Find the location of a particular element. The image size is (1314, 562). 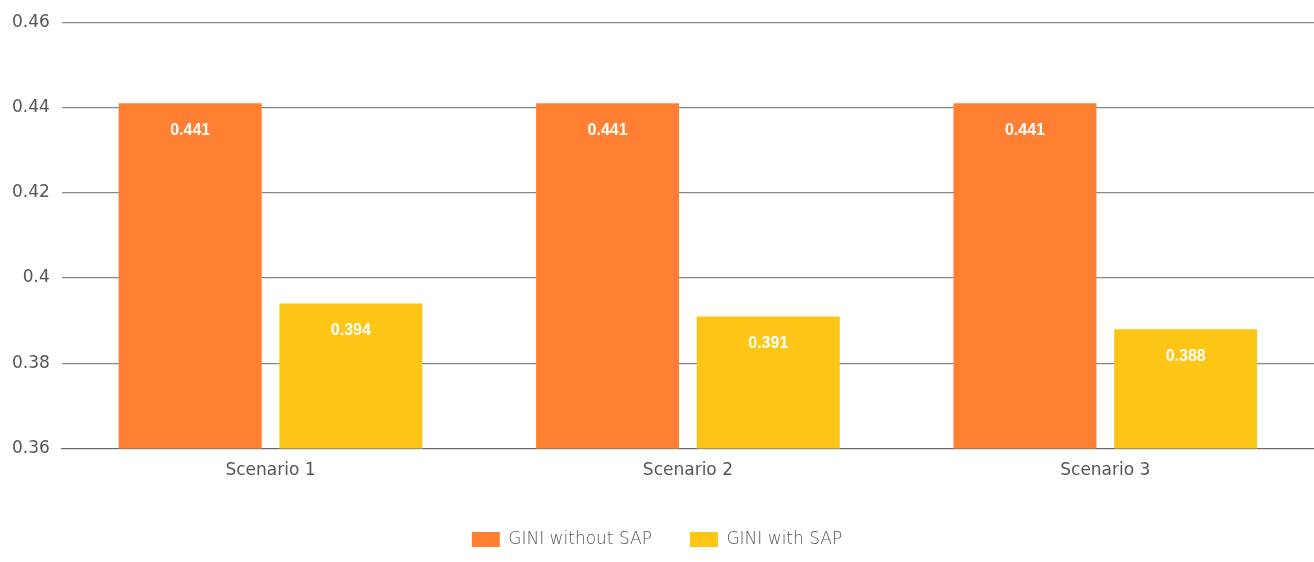

x-tick-label: Scenario 1 is located at coordinates (270, 469).